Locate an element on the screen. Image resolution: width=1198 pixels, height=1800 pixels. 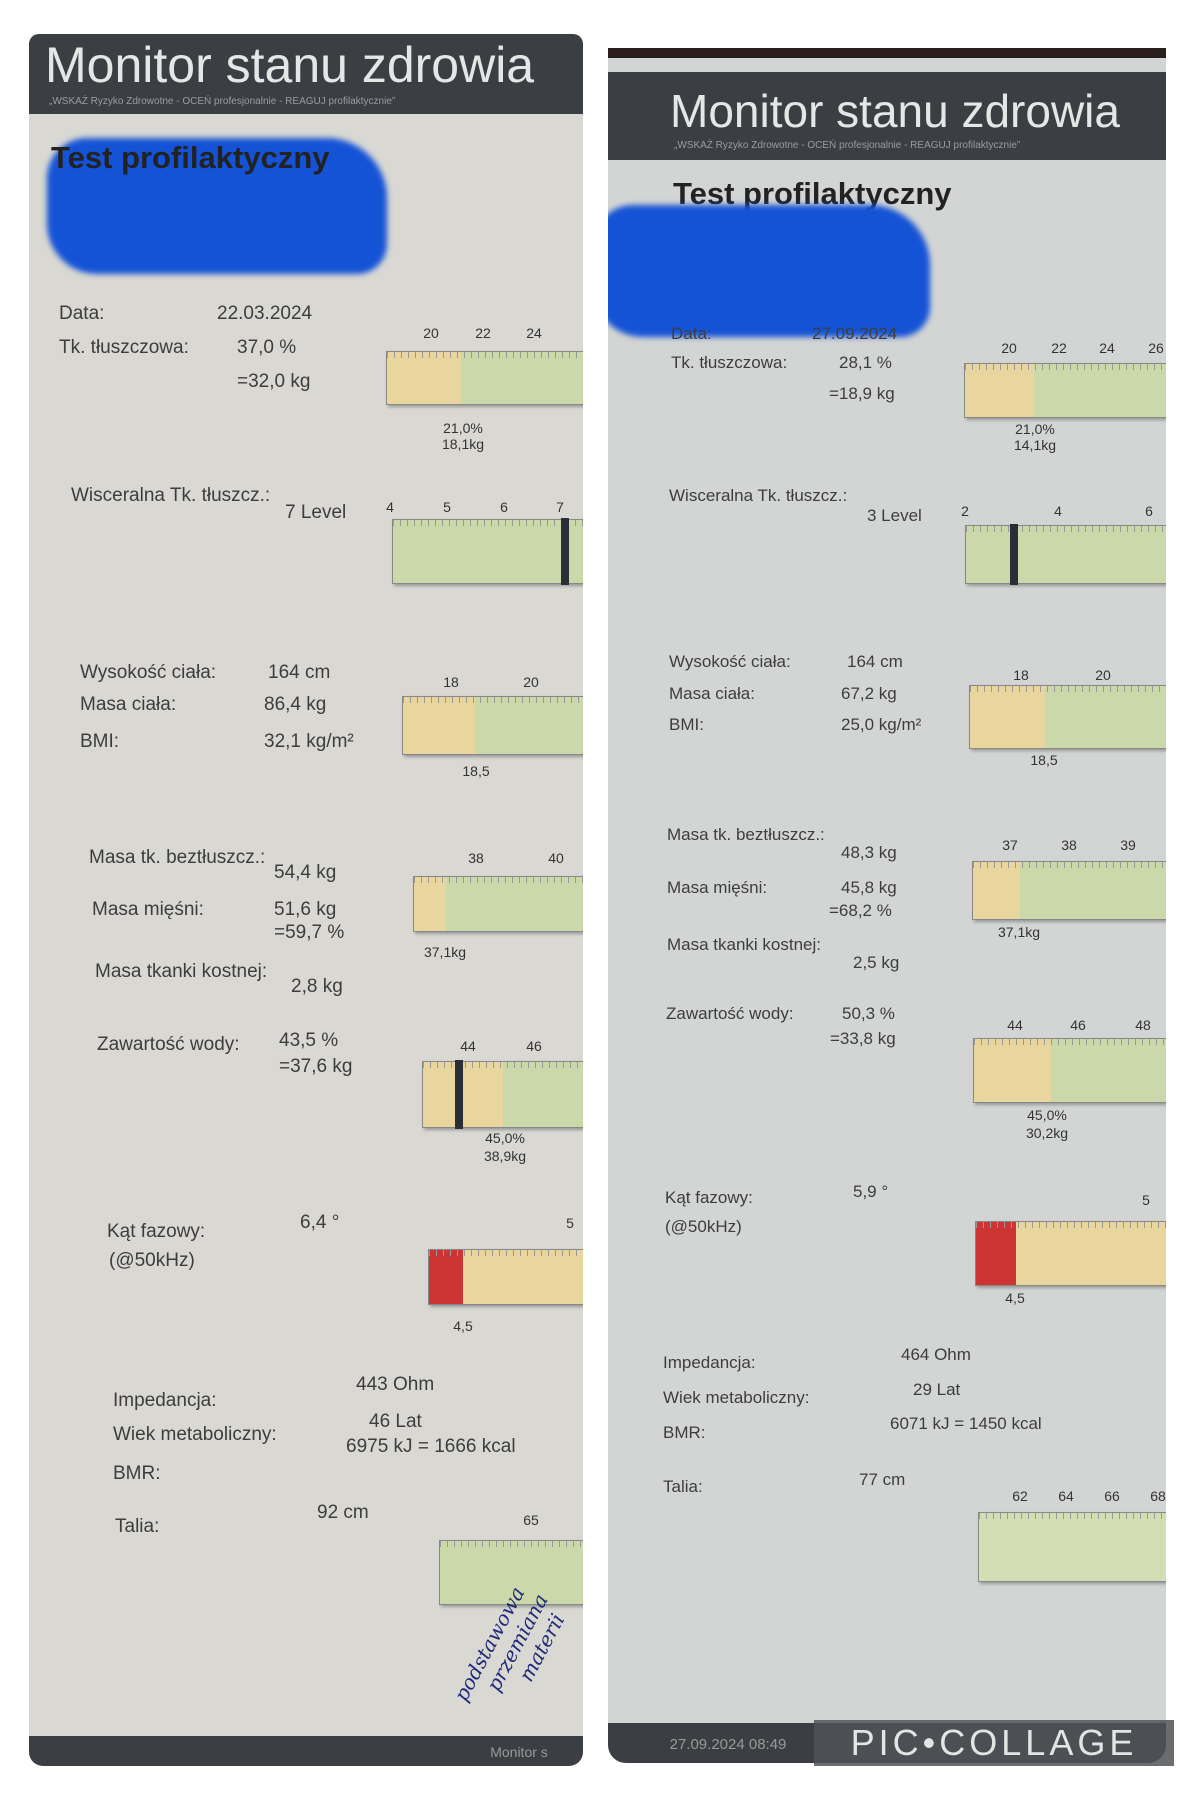
water-pct-value: 43,5 % is located at coordinates (309, 1040).